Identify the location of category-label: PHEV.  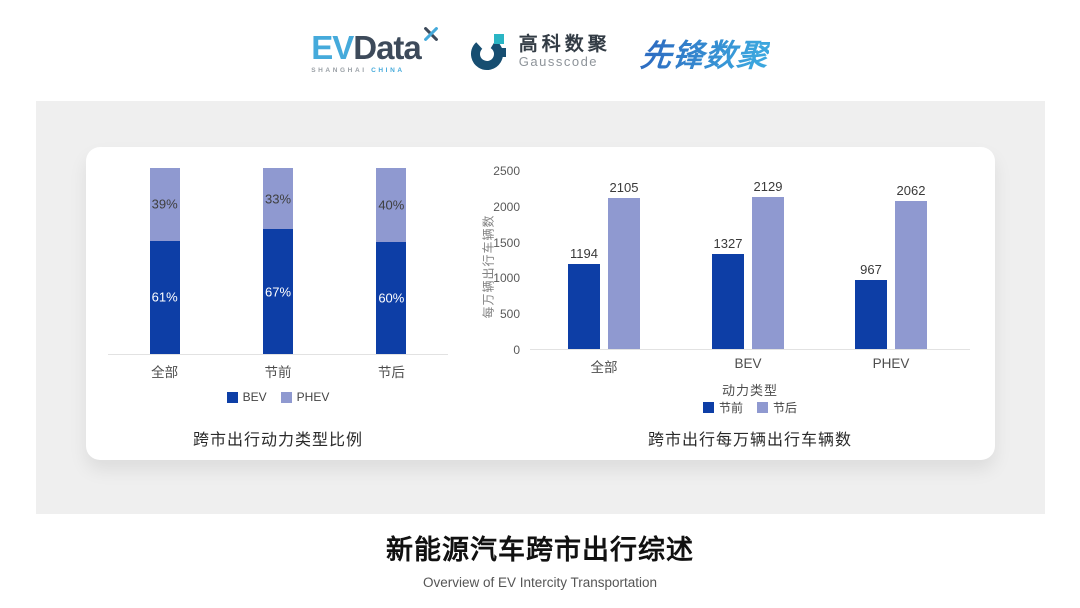
(891, 363).